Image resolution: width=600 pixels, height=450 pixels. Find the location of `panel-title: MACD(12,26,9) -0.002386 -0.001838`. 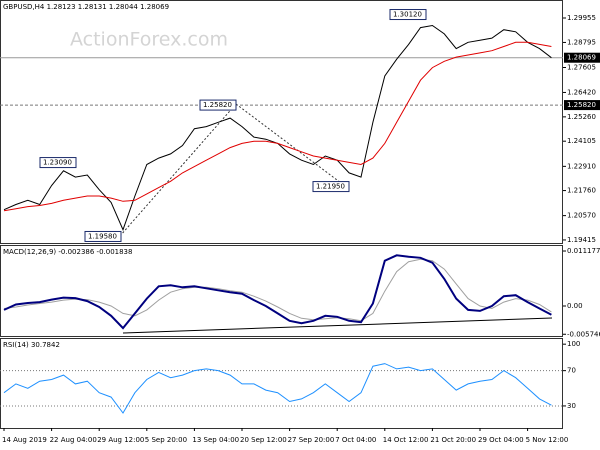

panel-title: MACD(12,26,9) -0.002386 -0.001838 is located at coordinates (67, 252).